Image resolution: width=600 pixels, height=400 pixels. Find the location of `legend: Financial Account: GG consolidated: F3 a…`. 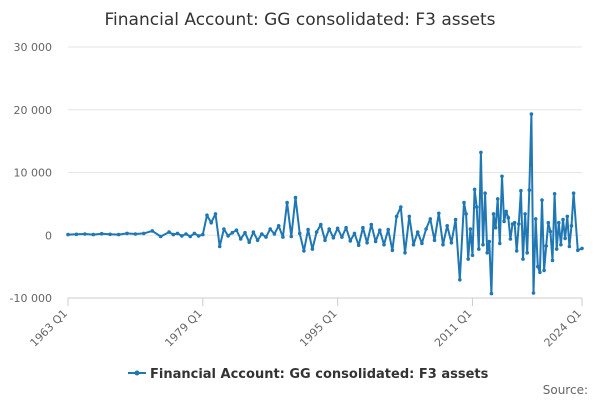

legend: Financial Account: GG consolidated: F3 a… is located at coordinates (308, 374).